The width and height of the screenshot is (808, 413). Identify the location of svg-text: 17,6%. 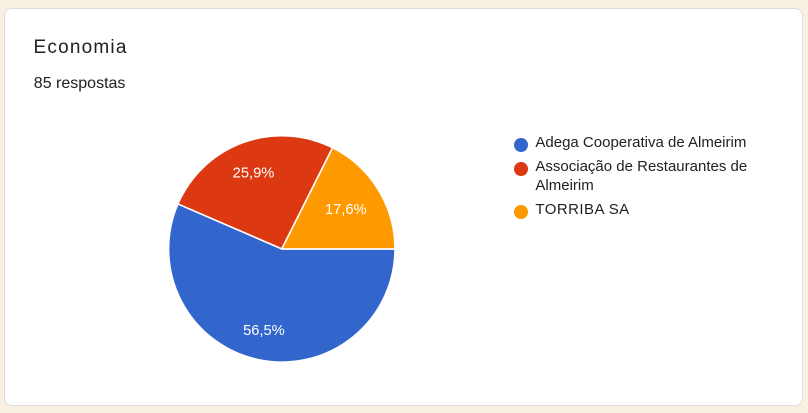
(346, 210).